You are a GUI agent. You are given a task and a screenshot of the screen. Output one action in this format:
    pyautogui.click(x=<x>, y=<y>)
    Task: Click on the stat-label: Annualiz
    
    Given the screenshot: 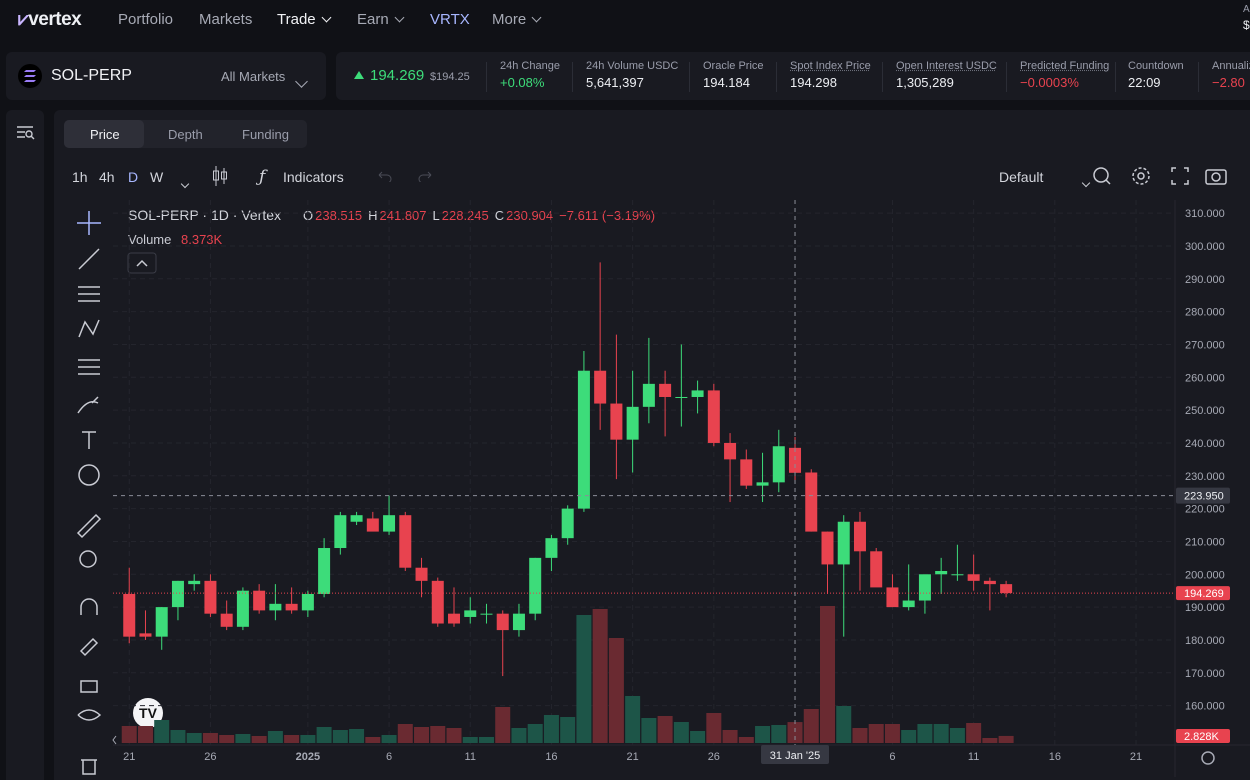 What is the action you would take?
    pyautogui.click(x=1231, y=66)
    